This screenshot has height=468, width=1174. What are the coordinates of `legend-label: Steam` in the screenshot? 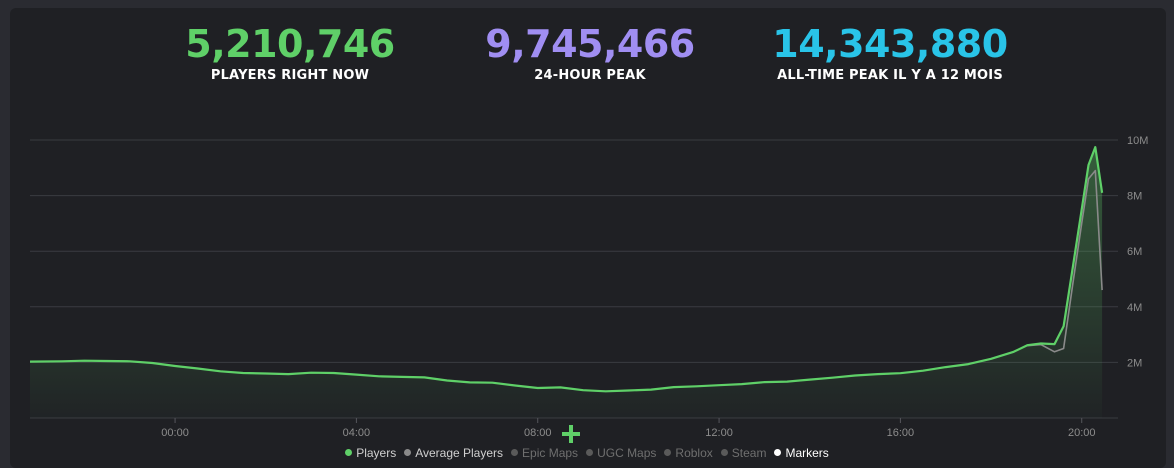 It's located at (749, 453).